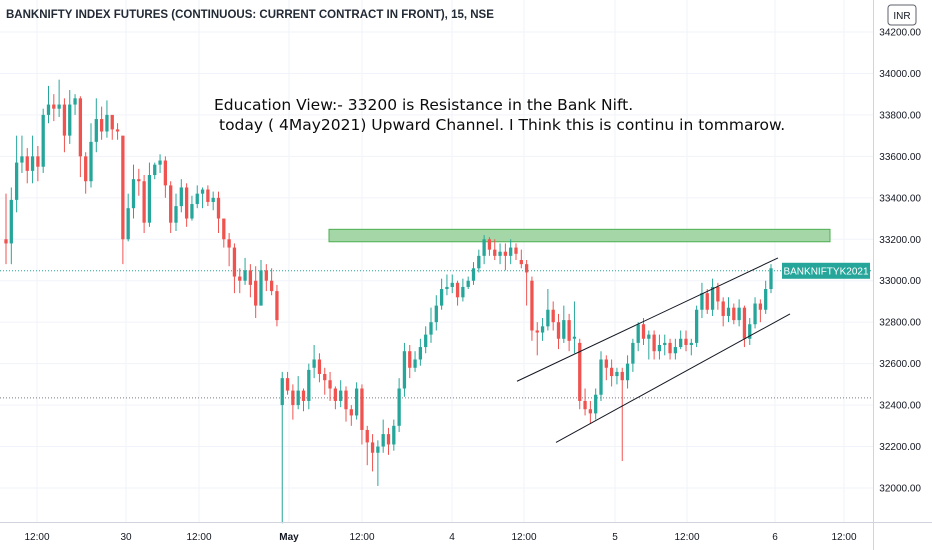 The width and height of the screenshot is (932, 550). What do you see at coordinates (615, 537) in the screenshot?
I see `x-tick-label: 5` at bounding box center [615, 537].